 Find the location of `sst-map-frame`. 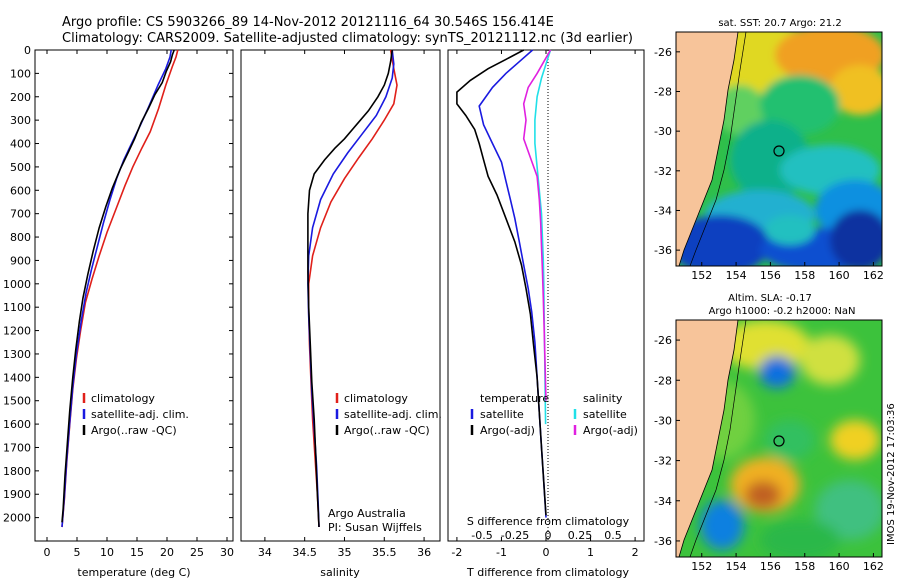

sst-map-frame is located at coordinates (779, 149).